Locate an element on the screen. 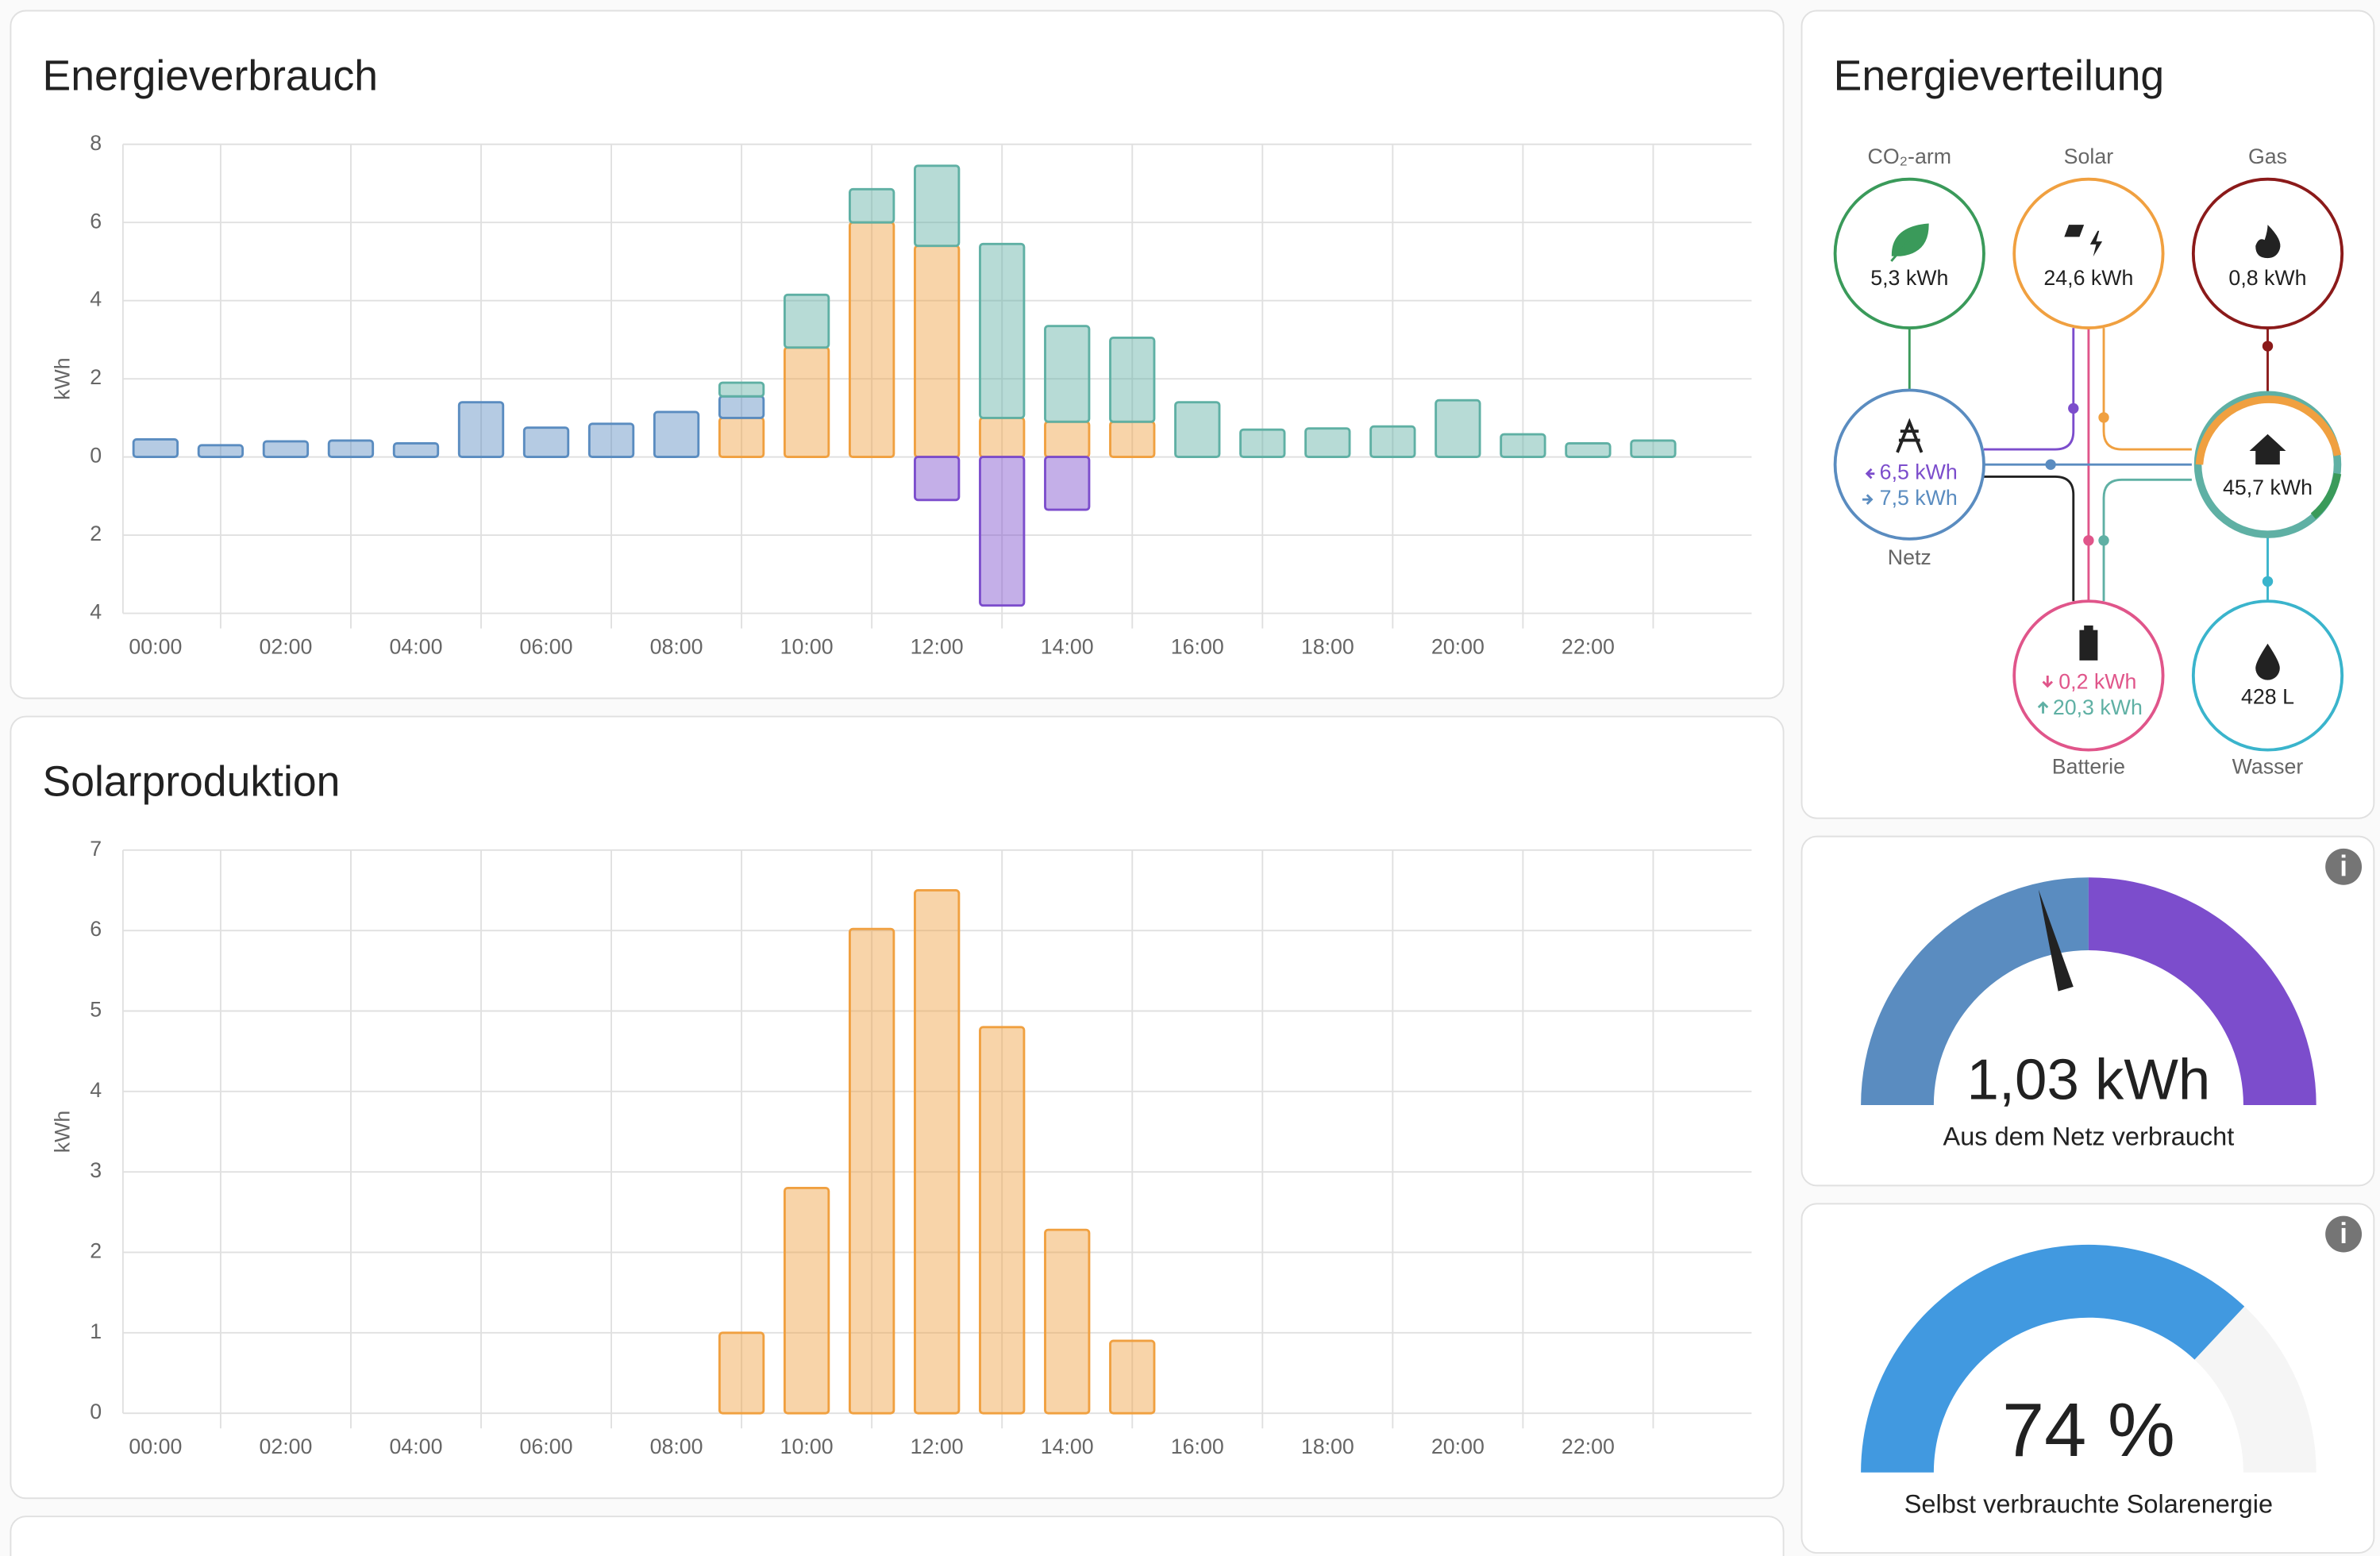 The height and width of the screenshot is (1556, 2380). node-label: Solar is located at coordinates (2089, 156).